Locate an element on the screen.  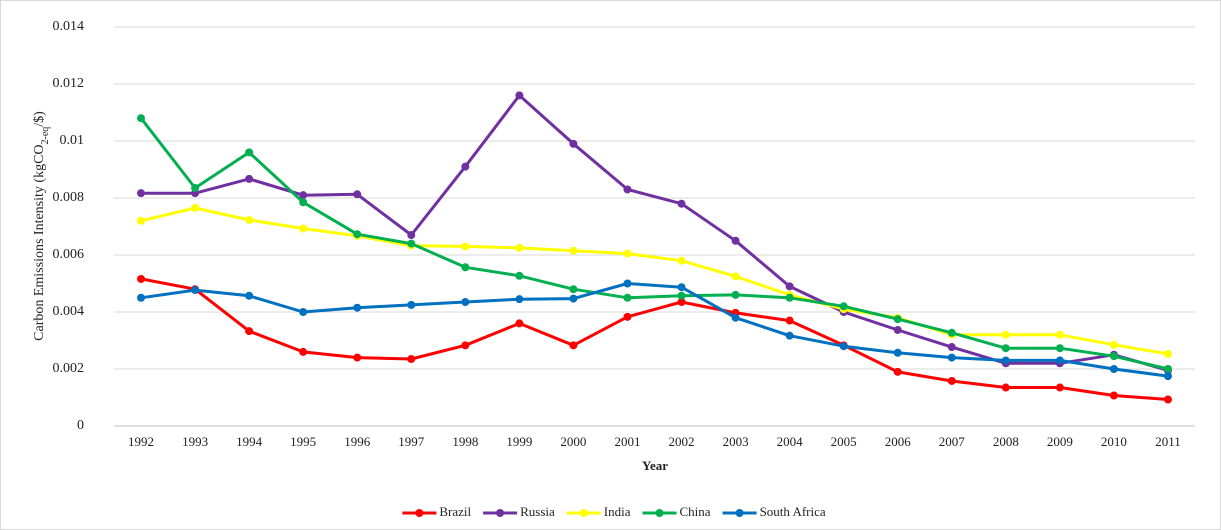
y-tick-label: 0.004 is located at coordinates (69, 311).